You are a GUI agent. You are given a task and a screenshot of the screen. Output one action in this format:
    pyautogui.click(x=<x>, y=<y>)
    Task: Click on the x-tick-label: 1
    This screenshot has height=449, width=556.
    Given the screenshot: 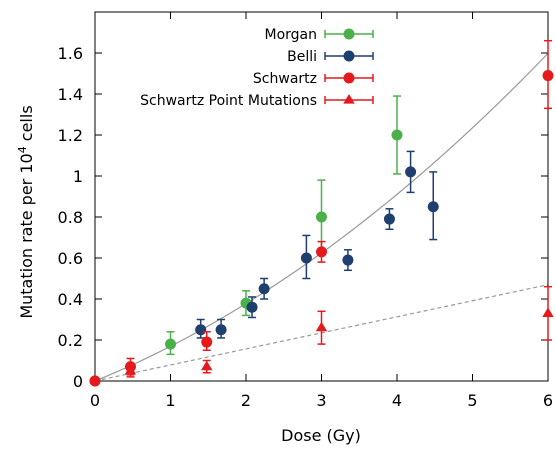 What is the action you would take?
    pyautogui.click(x=170, y=400)
    